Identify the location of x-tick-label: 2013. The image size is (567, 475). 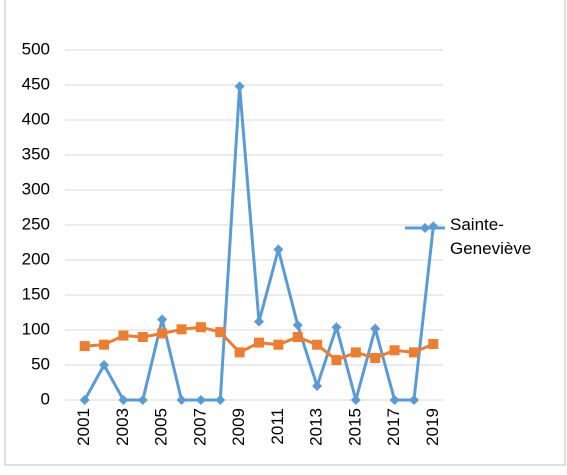
(316, 427).